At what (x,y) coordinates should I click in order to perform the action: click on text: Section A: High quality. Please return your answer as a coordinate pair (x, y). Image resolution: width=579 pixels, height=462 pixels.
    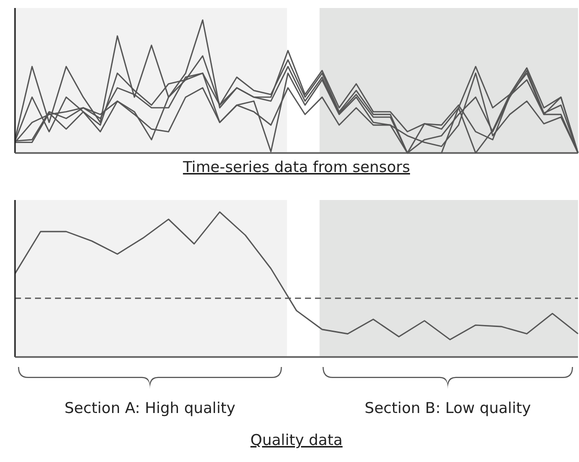
    Looking at the image, I should click on (150, 408).